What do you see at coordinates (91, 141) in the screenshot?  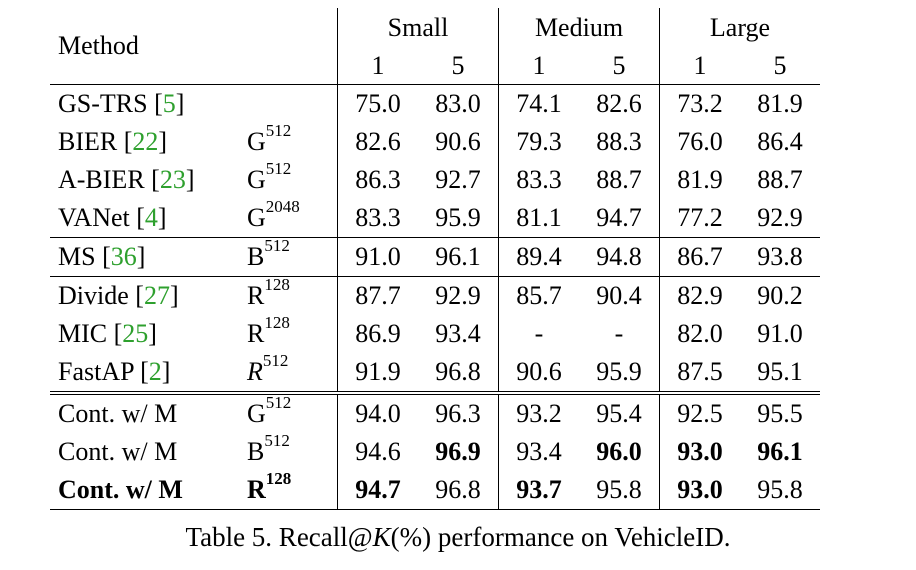 I see `method-name: BIER` at bounding box center [91, 141].